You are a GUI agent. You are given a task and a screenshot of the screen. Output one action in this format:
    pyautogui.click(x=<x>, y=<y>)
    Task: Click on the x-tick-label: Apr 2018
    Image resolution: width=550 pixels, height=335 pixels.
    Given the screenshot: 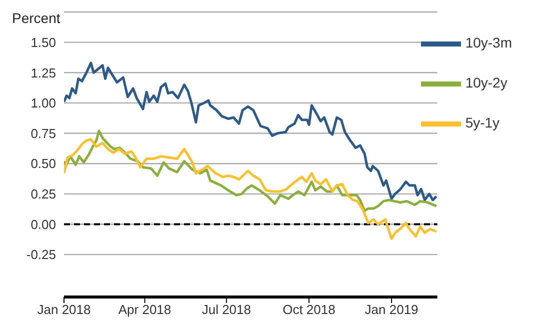 What is the action you would take?
    pyautogui.click(x=145, y=310)
    